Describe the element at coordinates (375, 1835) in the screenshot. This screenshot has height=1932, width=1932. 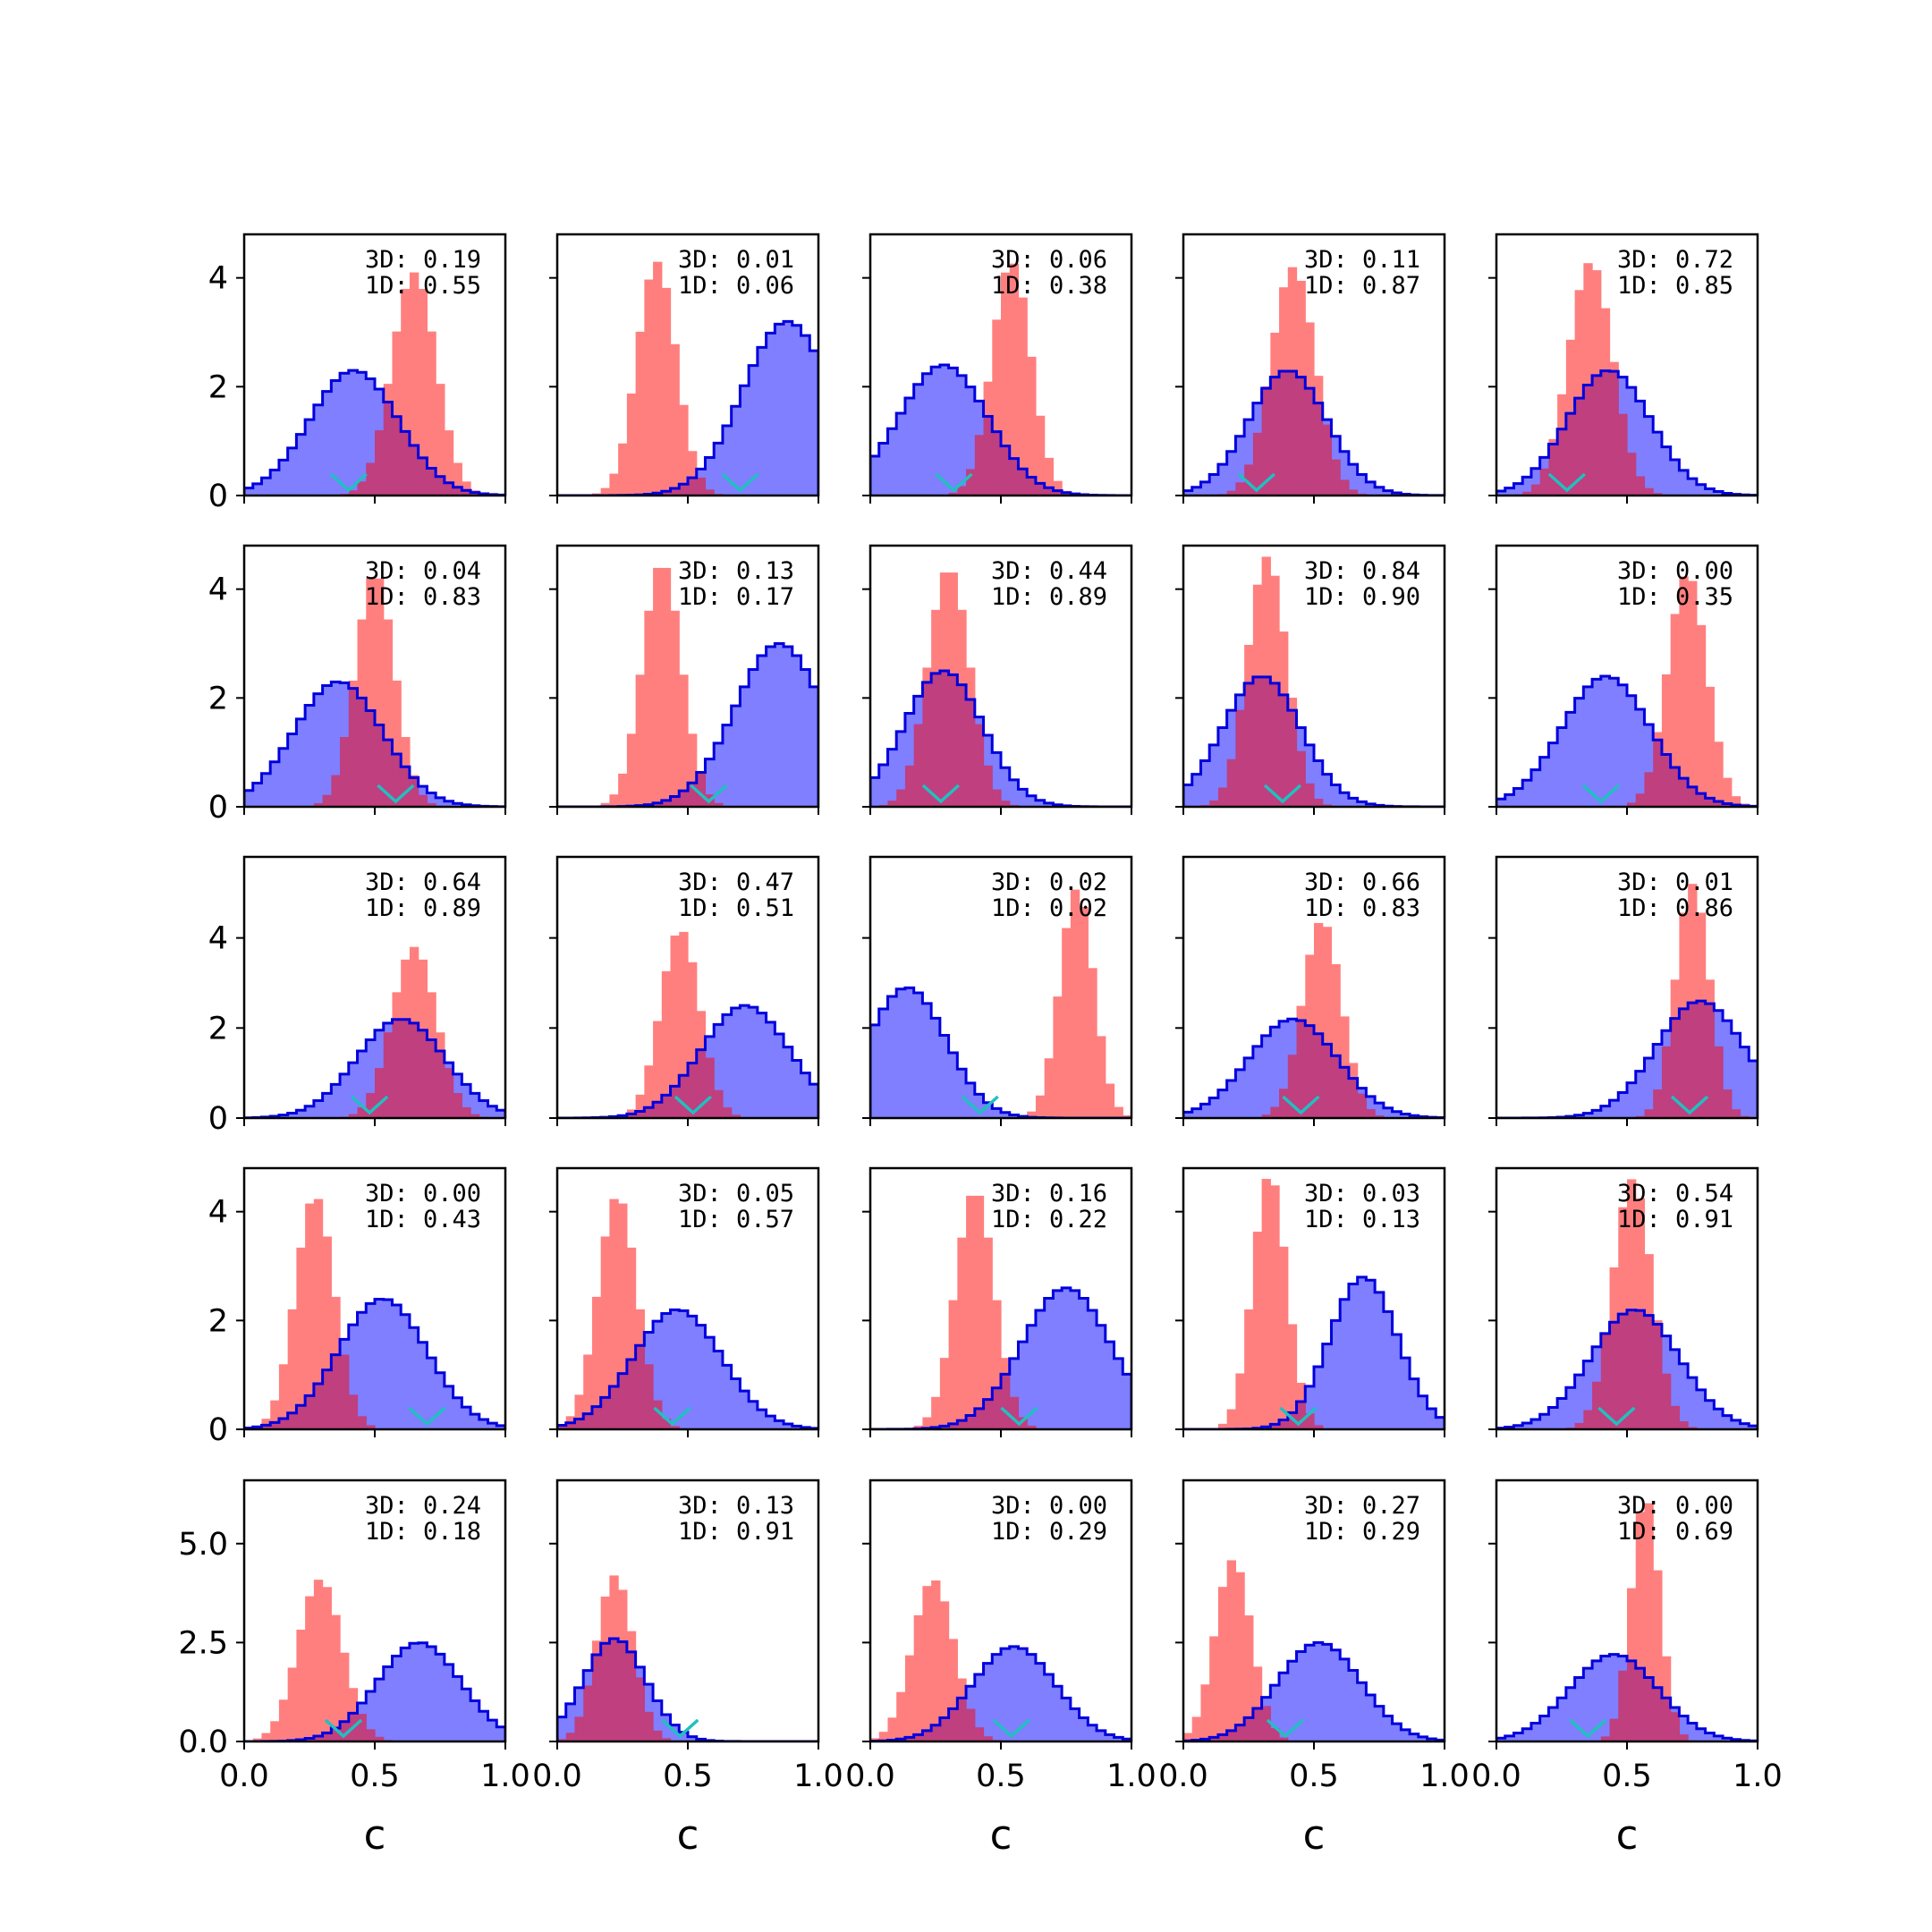
I see `x-axis-label: c` at that location.